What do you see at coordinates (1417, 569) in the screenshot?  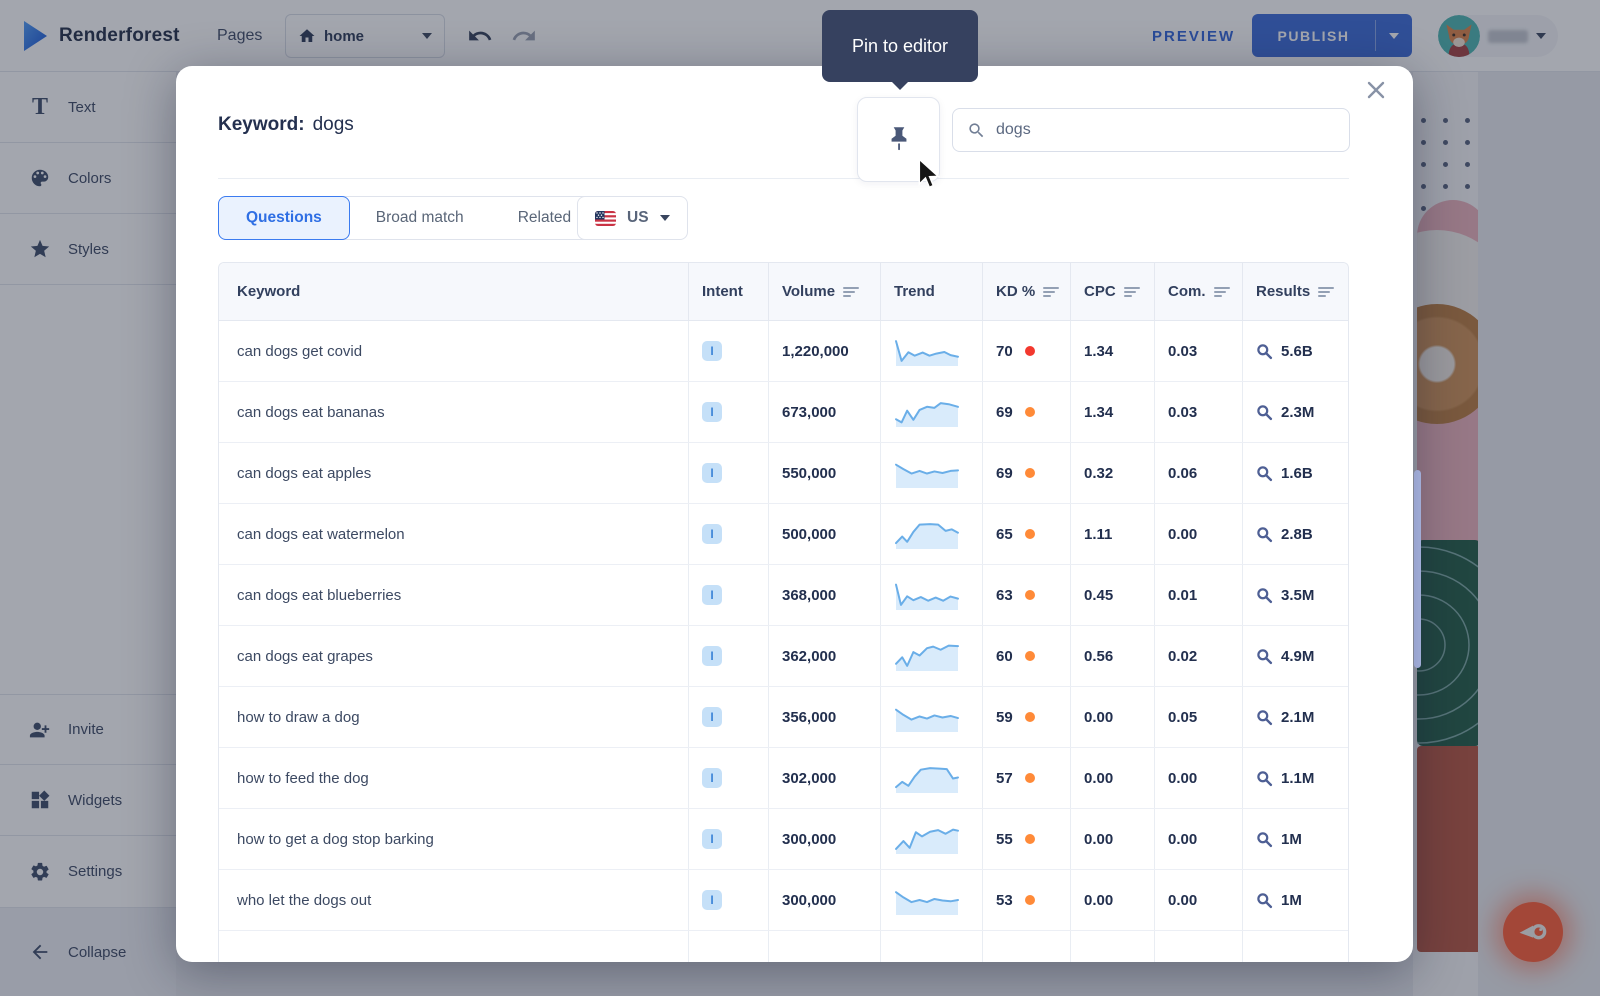 I see `scrollbar-thumb` at bounding box center [1417, 569].